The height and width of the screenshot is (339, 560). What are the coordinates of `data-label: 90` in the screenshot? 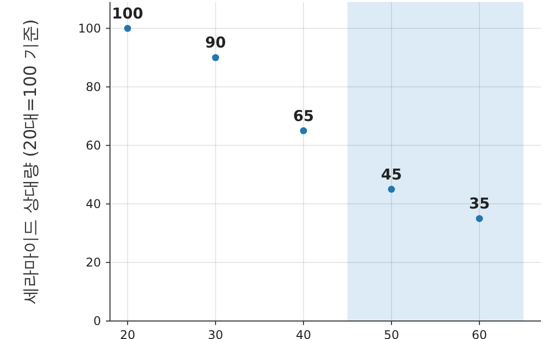 It's located at (215, 43).